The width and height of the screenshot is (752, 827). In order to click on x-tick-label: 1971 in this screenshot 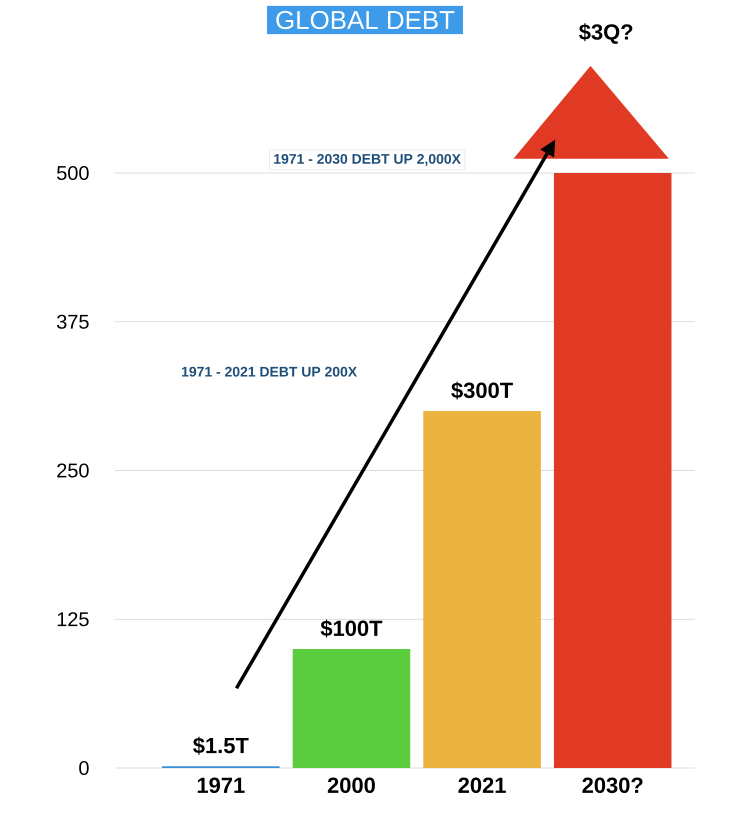, I will do `click(221, 786)`.